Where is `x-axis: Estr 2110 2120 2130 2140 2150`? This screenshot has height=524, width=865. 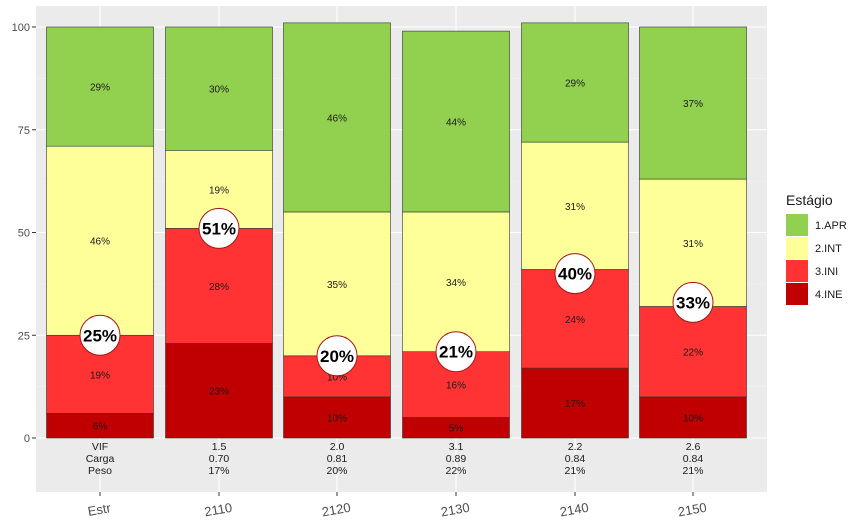 x-axis: Estr 2110 2120 2130 2140 2150 is located at coordinates (397, 505).